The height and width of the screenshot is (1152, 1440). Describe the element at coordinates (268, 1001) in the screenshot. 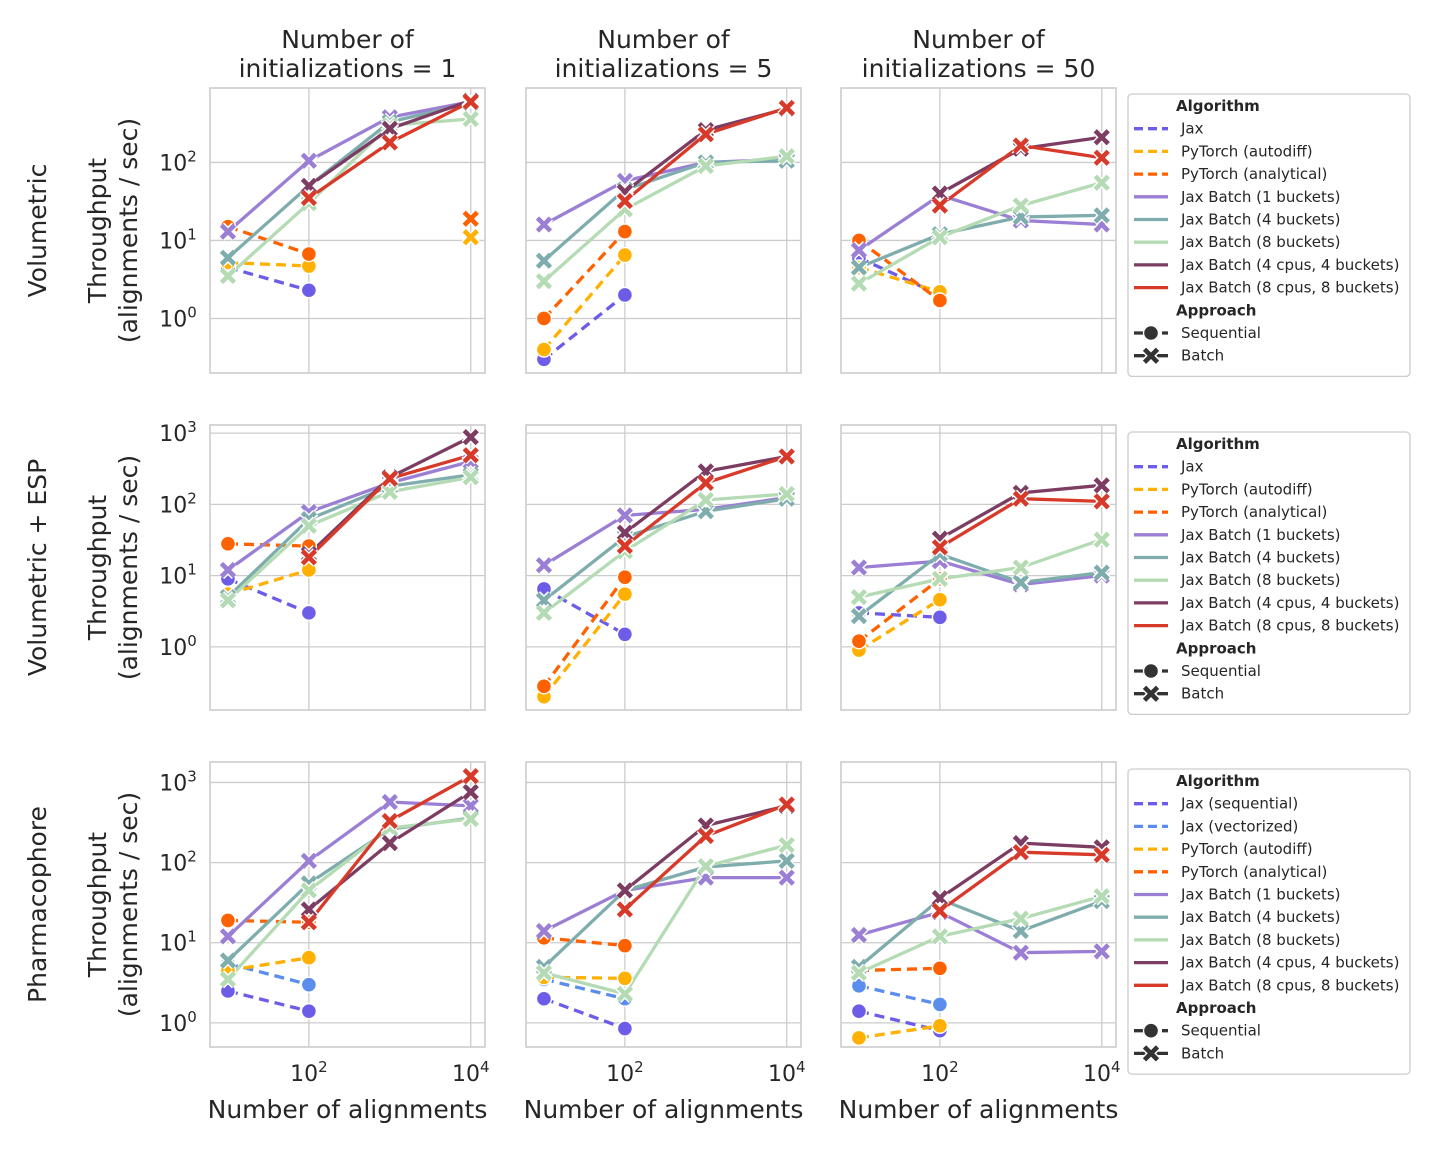

I see `series-line-jax_seq` at that location.